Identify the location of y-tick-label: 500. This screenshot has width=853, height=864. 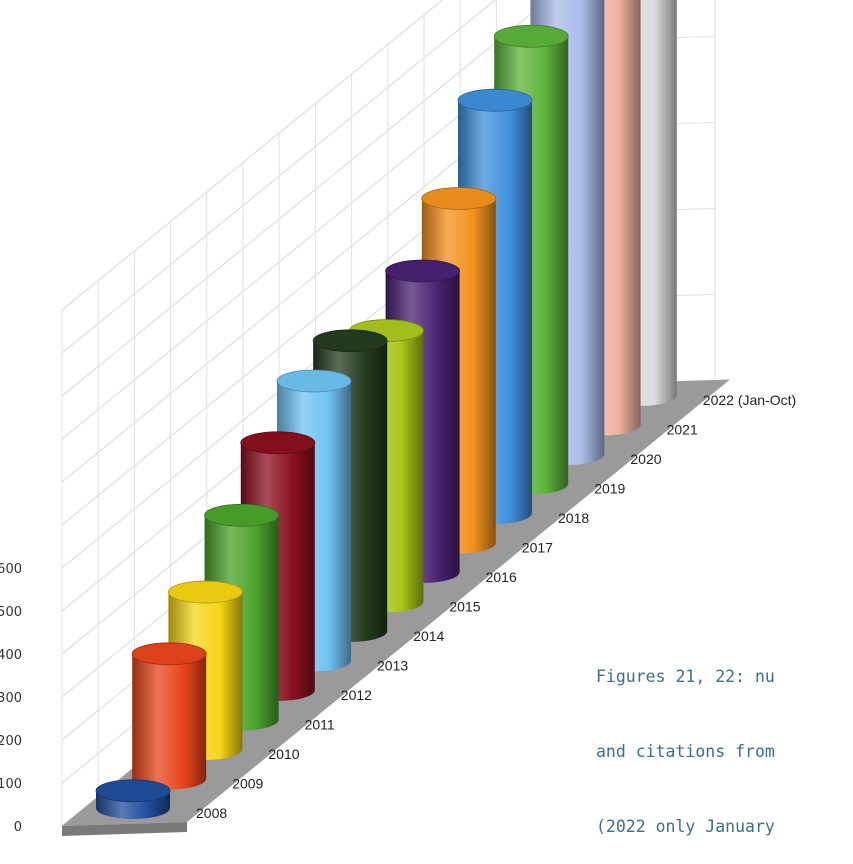
(11, 612).